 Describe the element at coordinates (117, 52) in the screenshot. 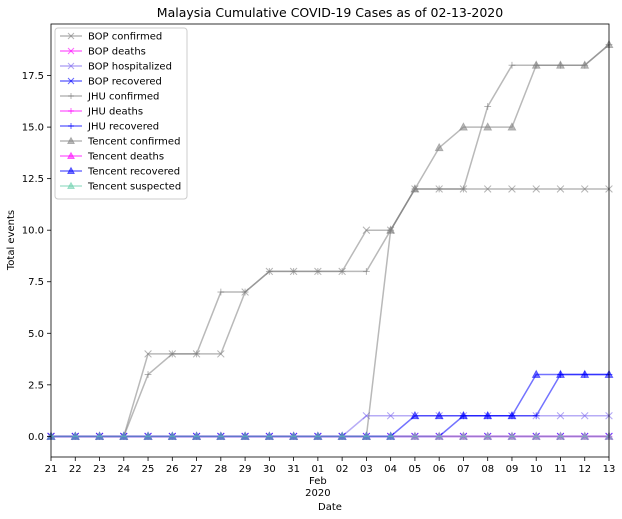

I see `legend-label: BOP deaths` at that location.